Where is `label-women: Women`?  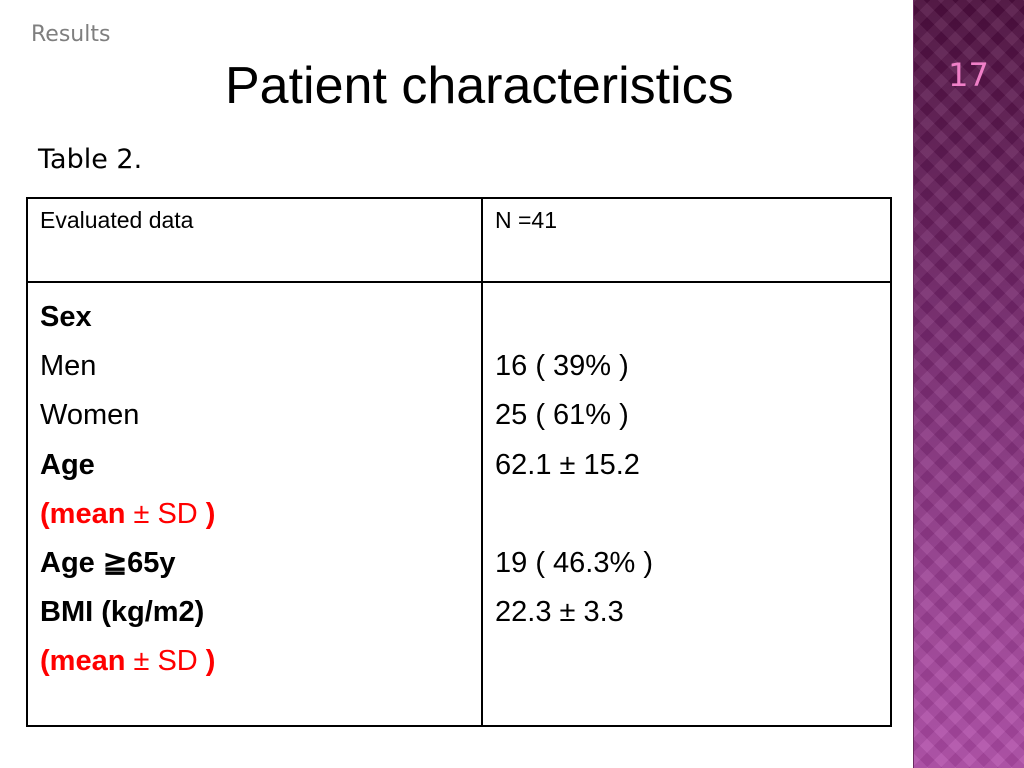
label-women: Women is located at coordinates (90, 415).